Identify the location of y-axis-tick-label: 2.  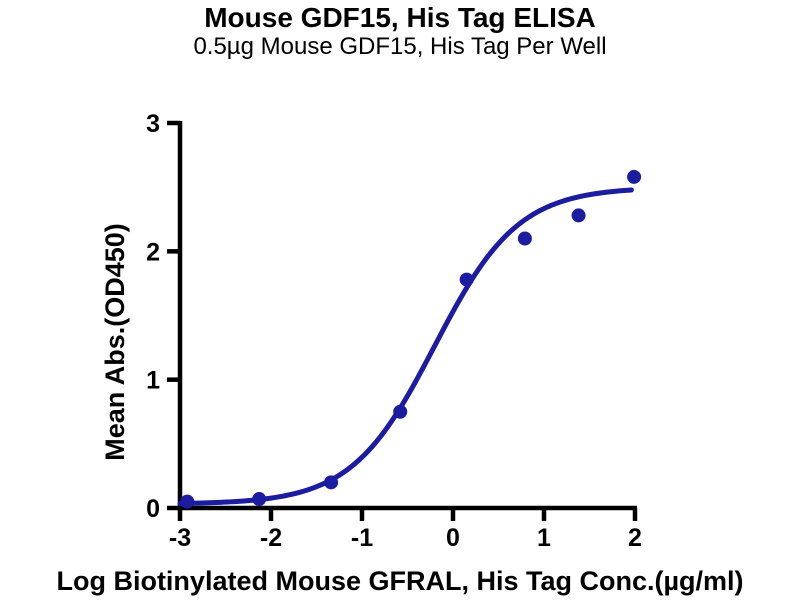
(153, 252).